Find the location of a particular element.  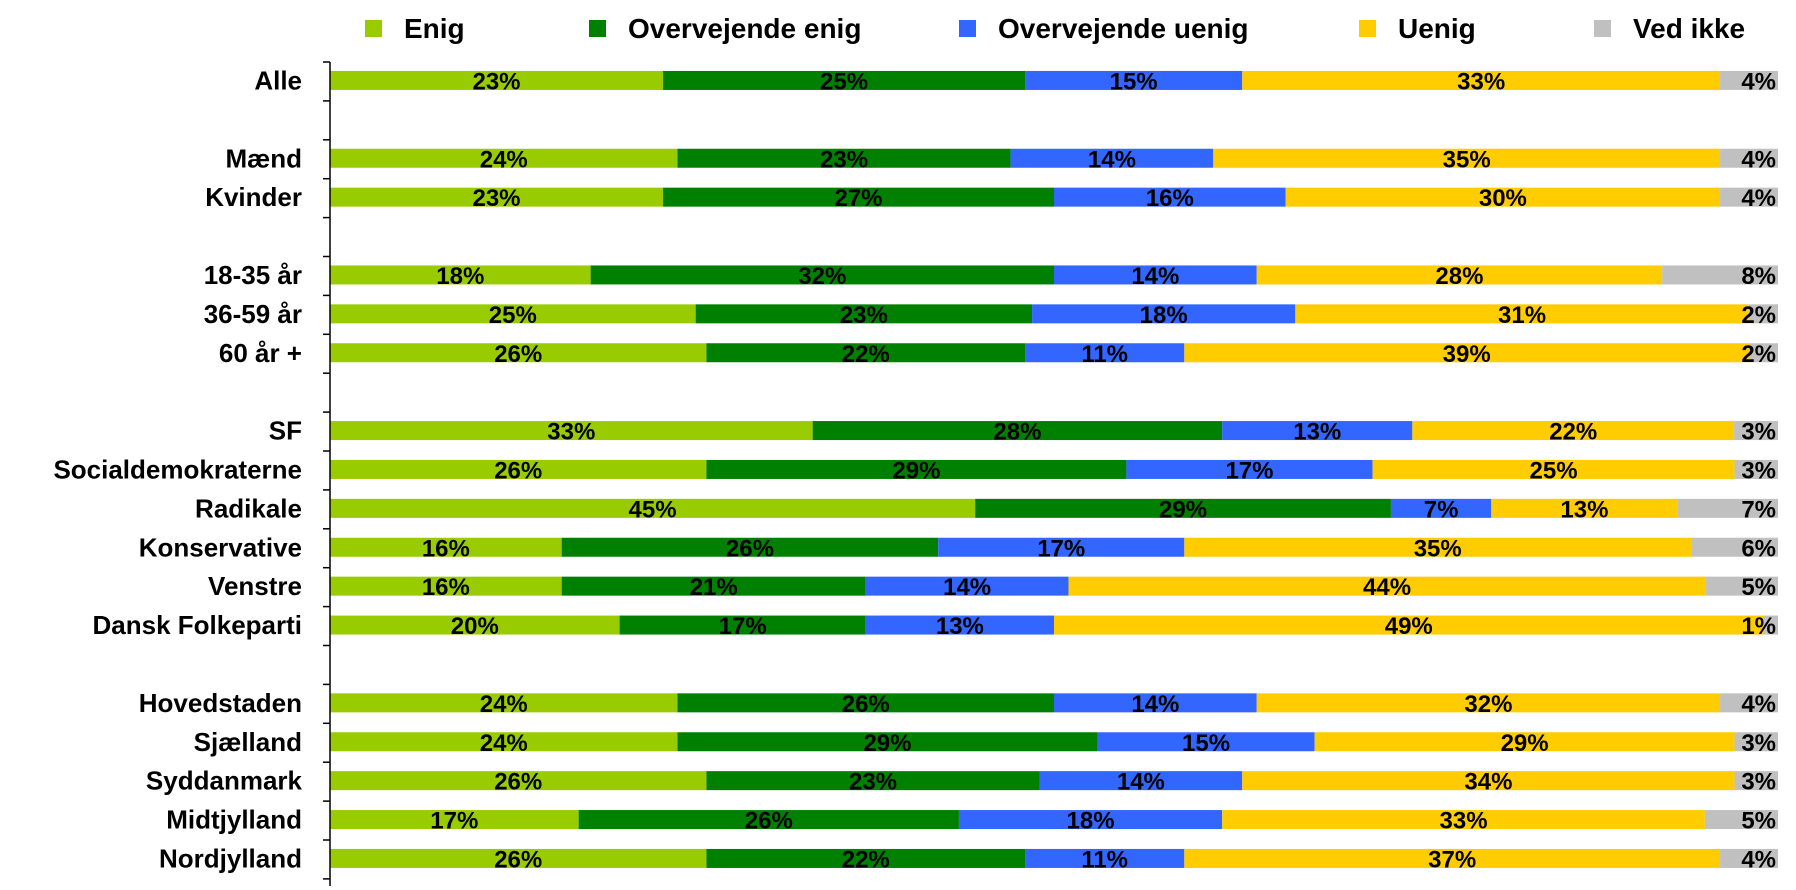

data-label-uenig: 49% is located at coordinates (1409, 626).